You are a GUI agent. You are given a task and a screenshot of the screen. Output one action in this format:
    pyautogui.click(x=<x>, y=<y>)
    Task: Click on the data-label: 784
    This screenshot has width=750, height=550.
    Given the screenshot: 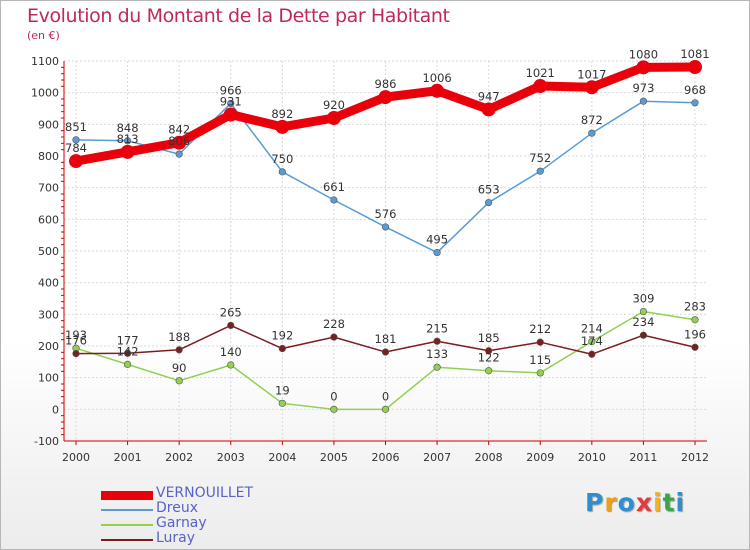 What is the action you would take?
    pyautogui.click(x=76, y=148)
    